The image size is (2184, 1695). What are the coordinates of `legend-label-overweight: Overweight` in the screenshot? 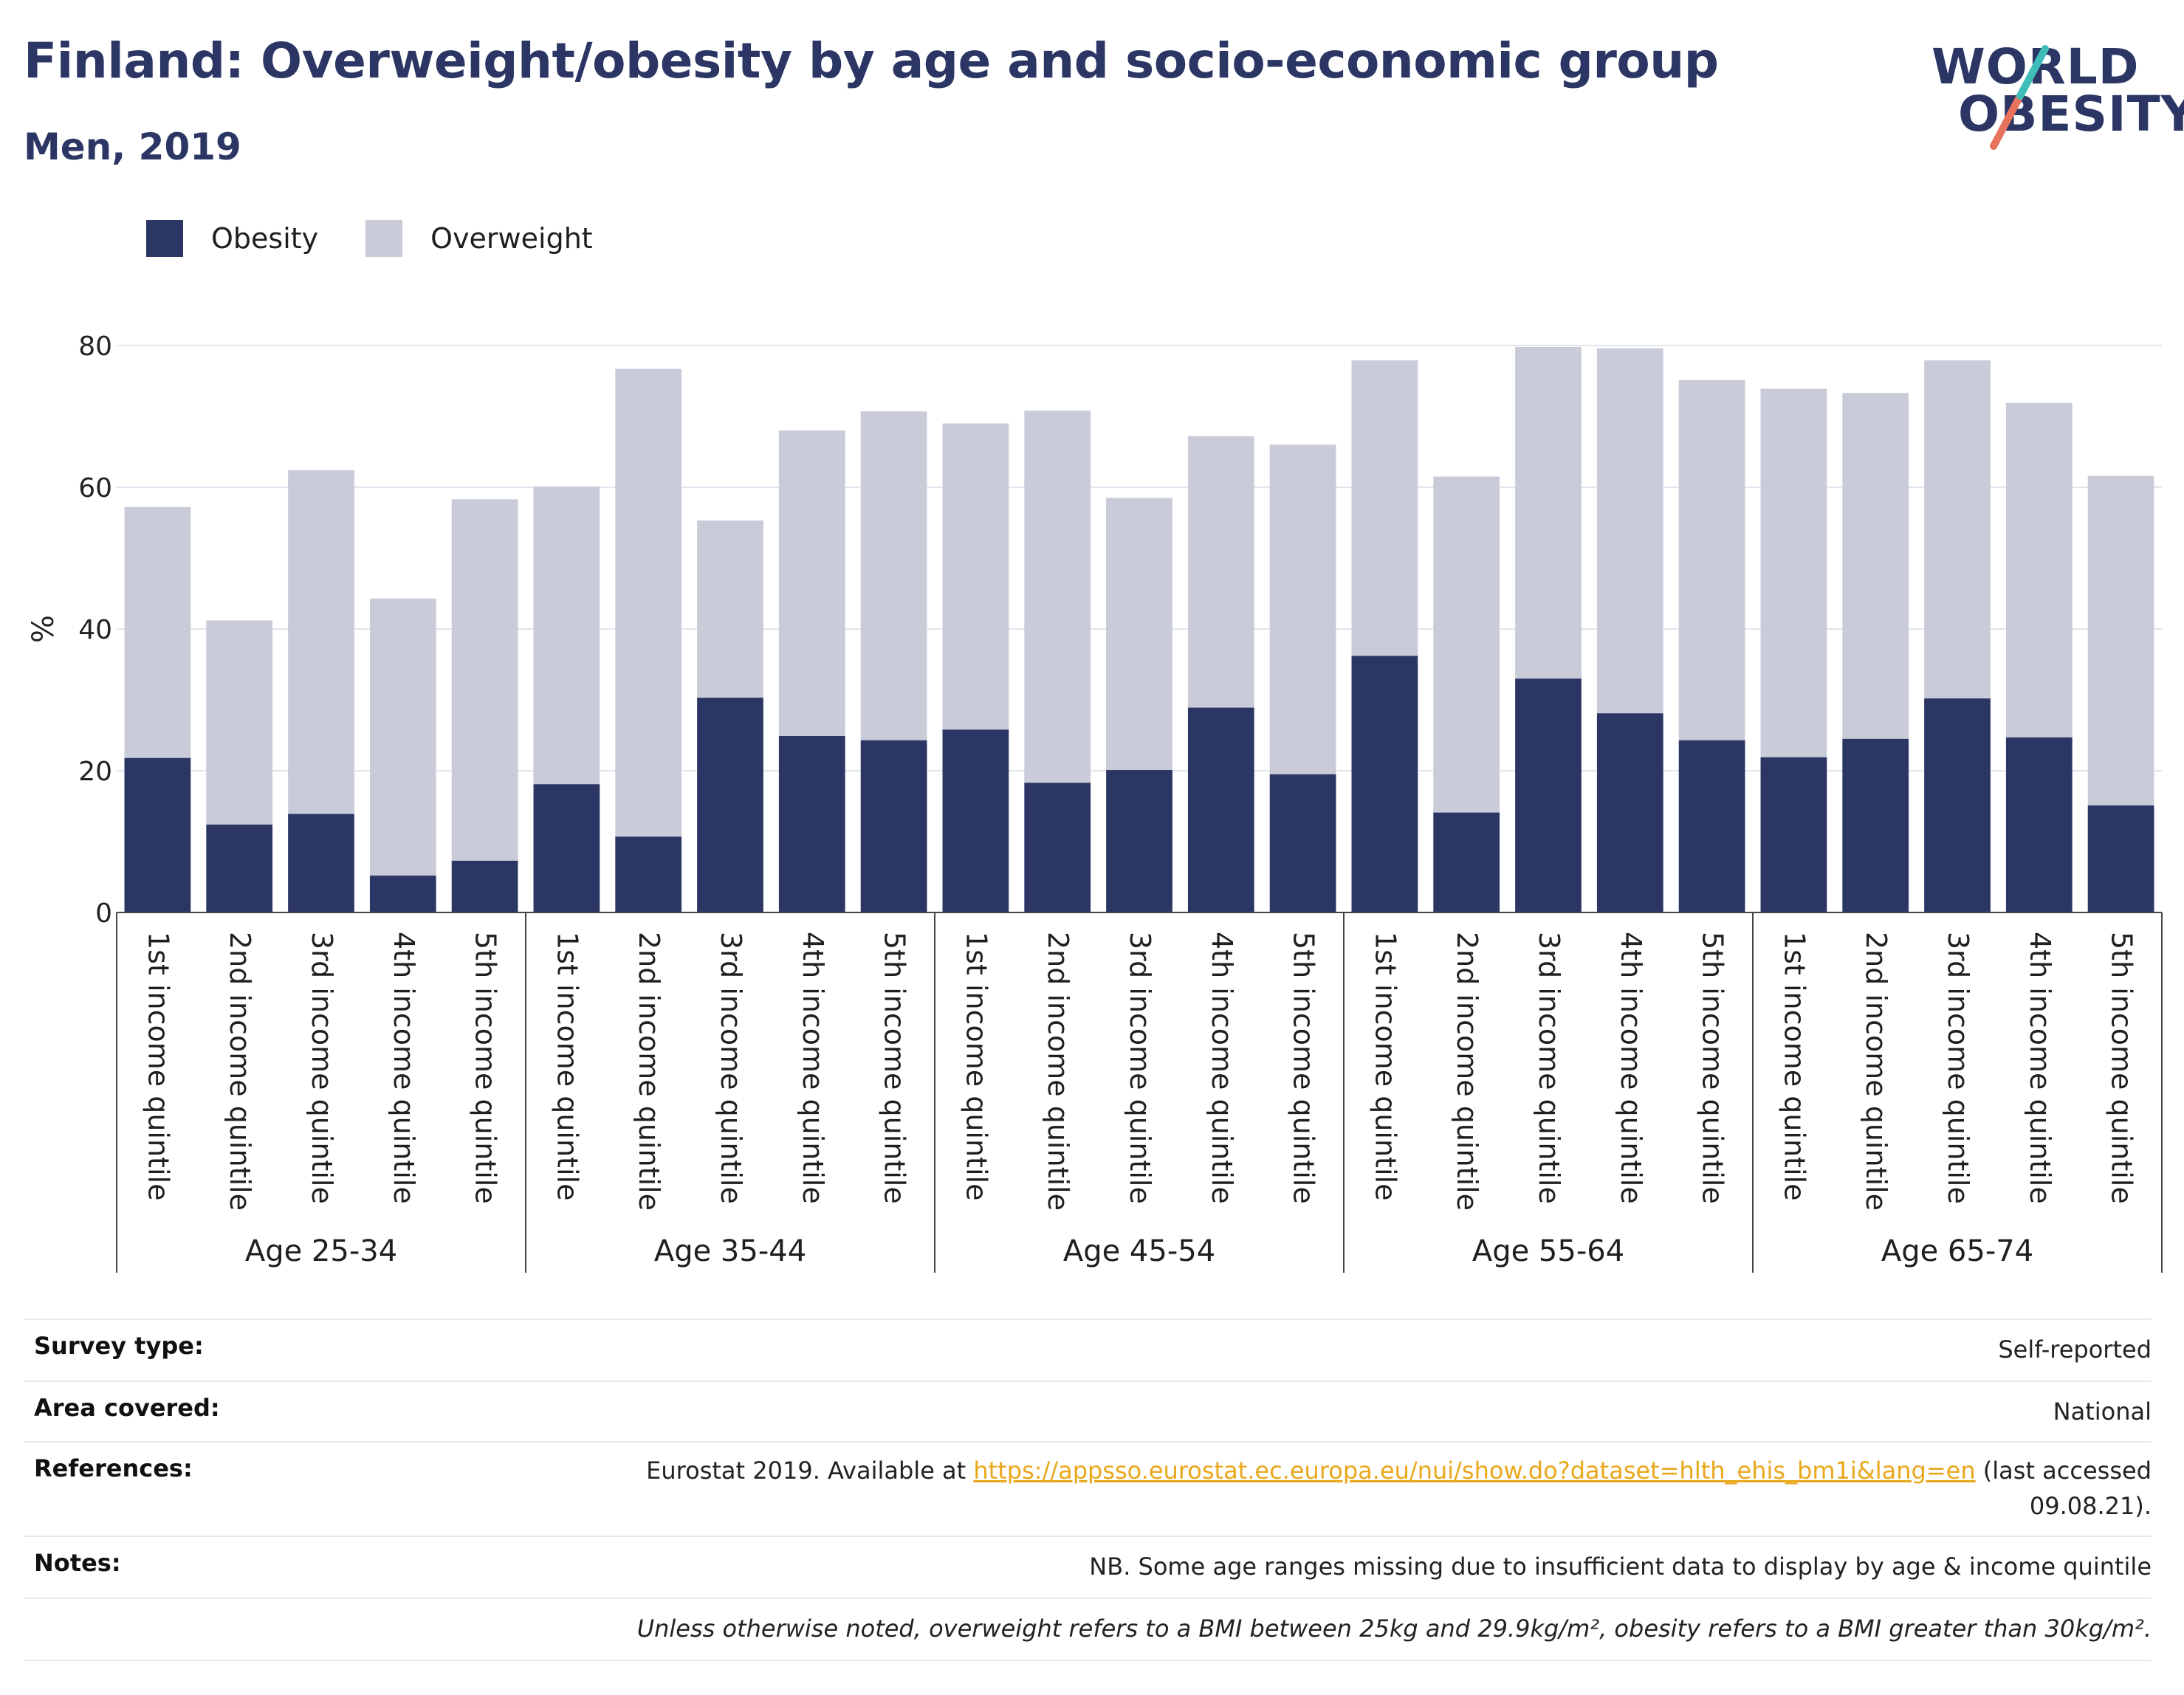 It's located at (512, 238).